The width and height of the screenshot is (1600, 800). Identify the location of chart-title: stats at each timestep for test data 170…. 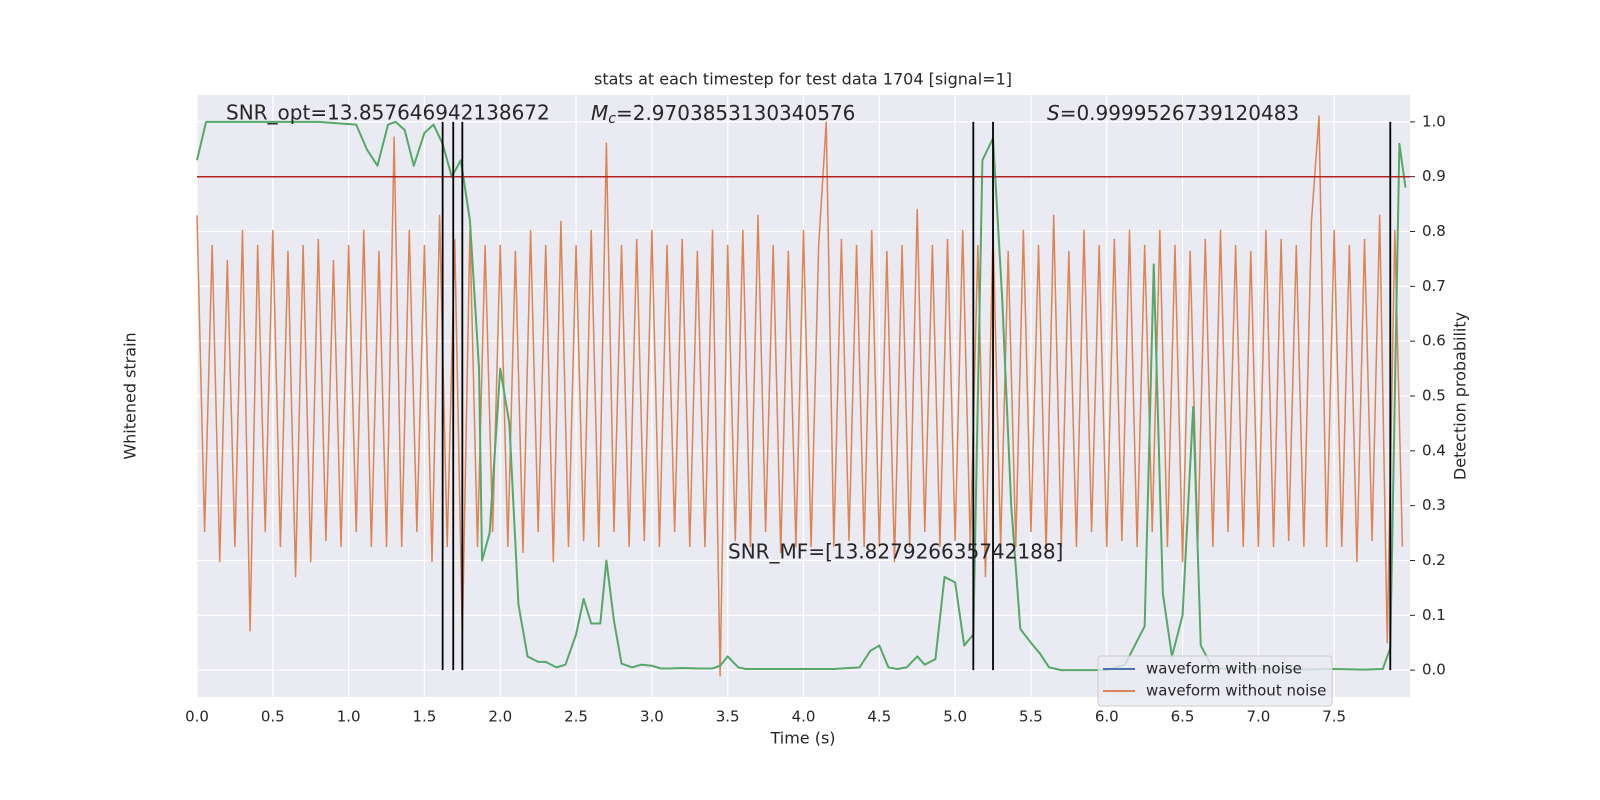
(803, 79).